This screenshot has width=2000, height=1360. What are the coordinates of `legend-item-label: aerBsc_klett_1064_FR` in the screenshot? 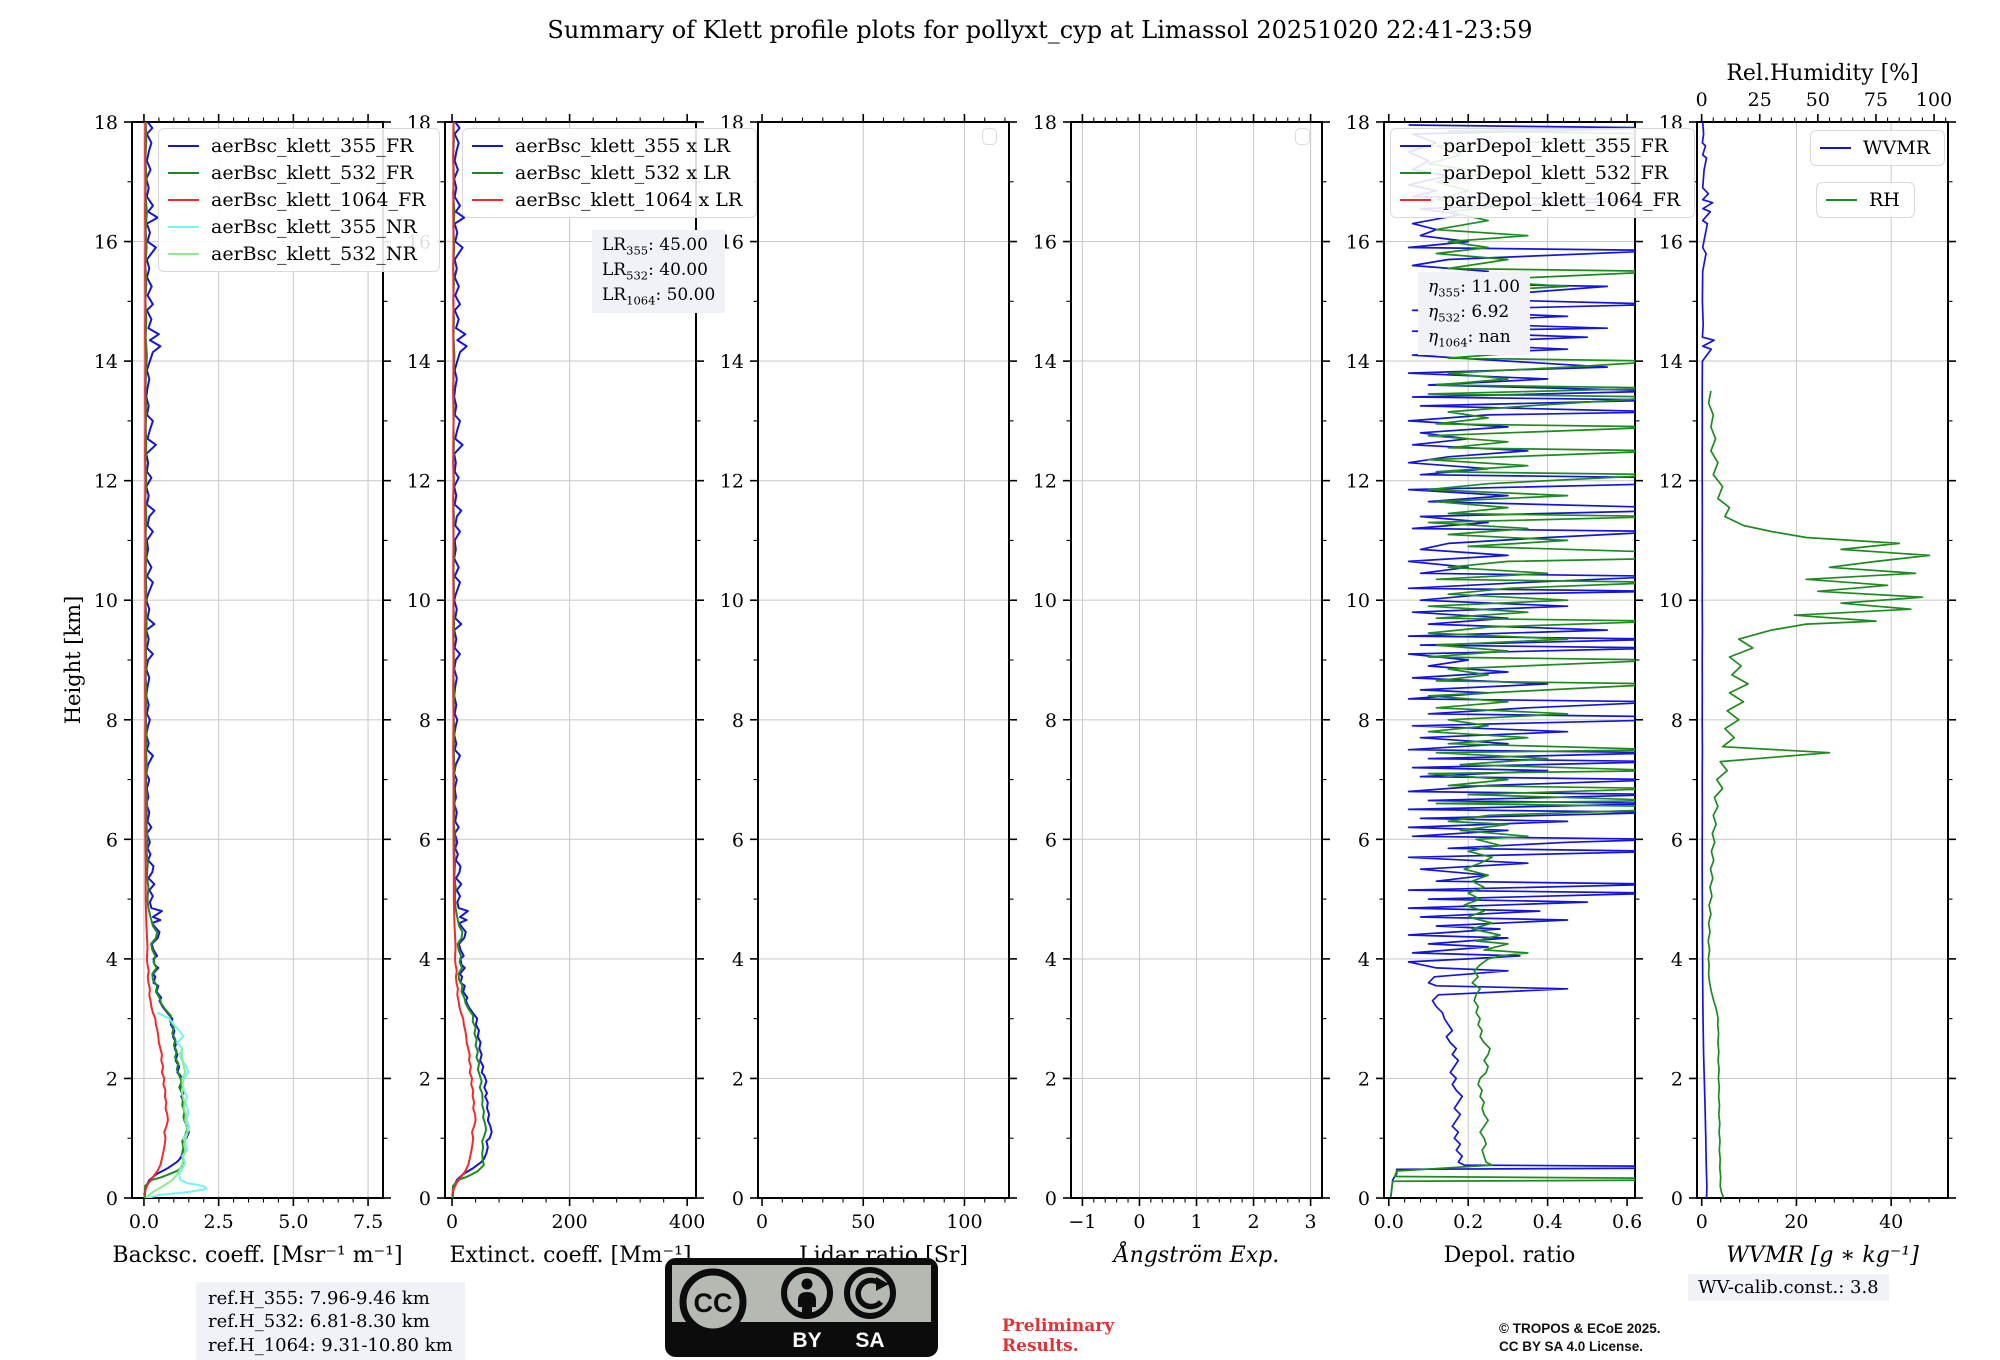 It's located at (318, 200).